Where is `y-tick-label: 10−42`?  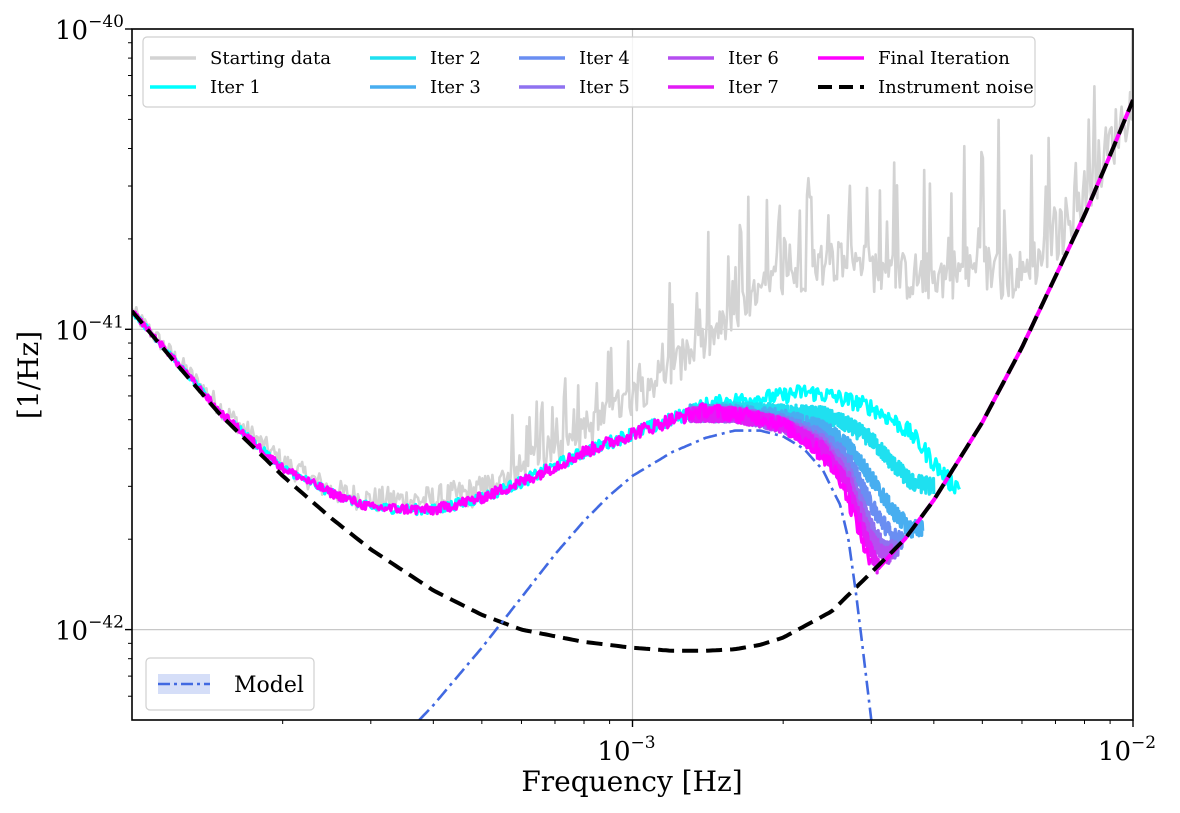 y-tick-label: 10−42 is located at coordinates (89, 630).